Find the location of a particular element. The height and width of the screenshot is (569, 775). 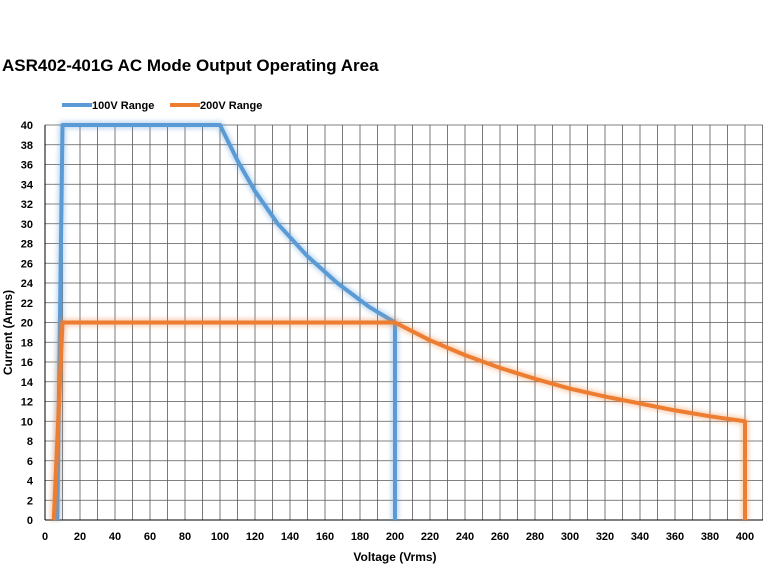

y-tick-label: 2 is located at coordinates (30, 501).